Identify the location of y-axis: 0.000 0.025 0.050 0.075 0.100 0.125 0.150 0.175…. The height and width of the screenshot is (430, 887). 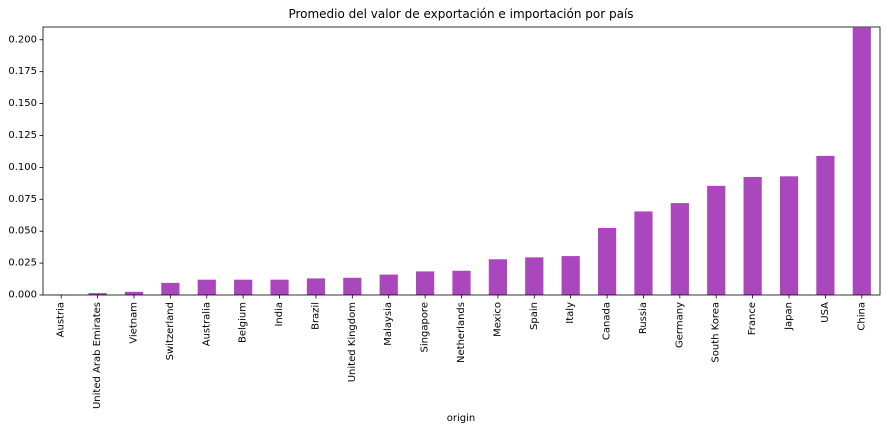
(25, 167).